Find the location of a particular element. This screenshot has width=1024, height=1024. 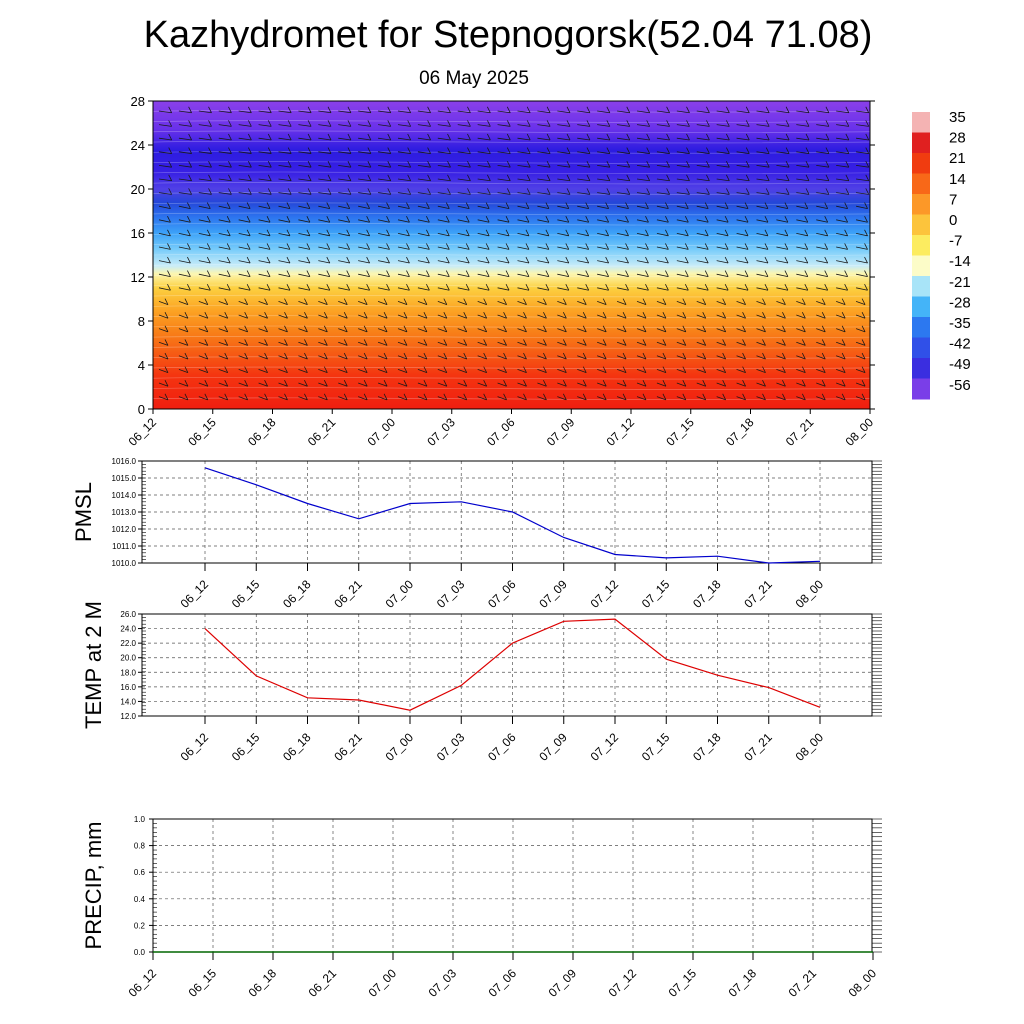

y-tick-label: 24 is located at coordinates (138, 145).